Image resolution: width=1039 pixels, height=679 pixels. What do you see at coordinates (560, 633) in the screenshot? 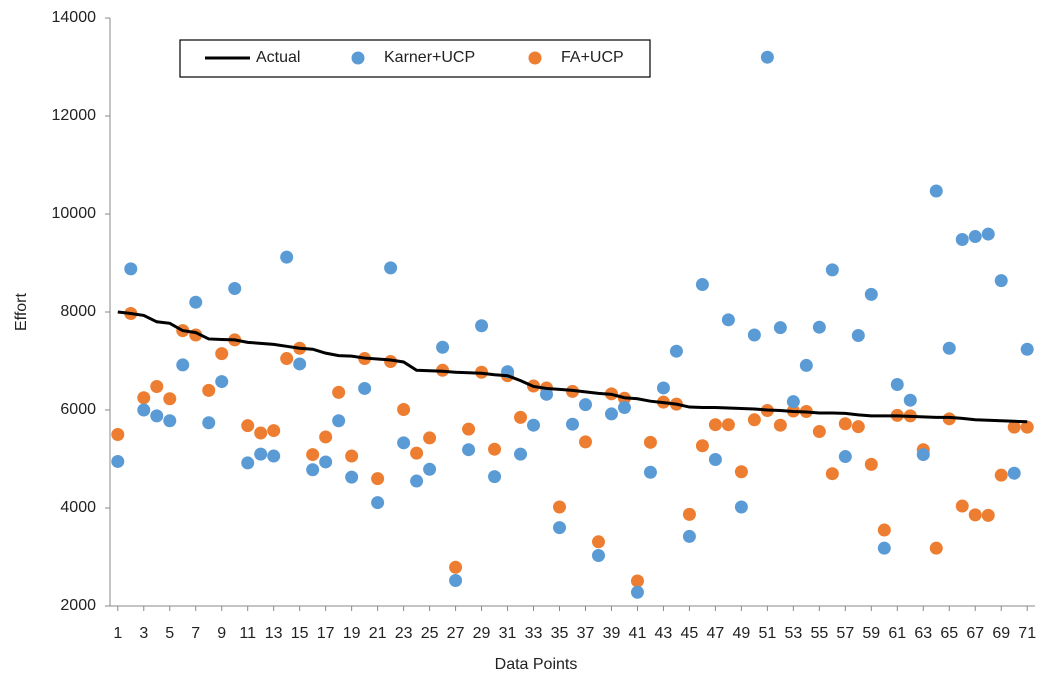
I see `x-tick-label: 35` at bounding box center [560, 633].